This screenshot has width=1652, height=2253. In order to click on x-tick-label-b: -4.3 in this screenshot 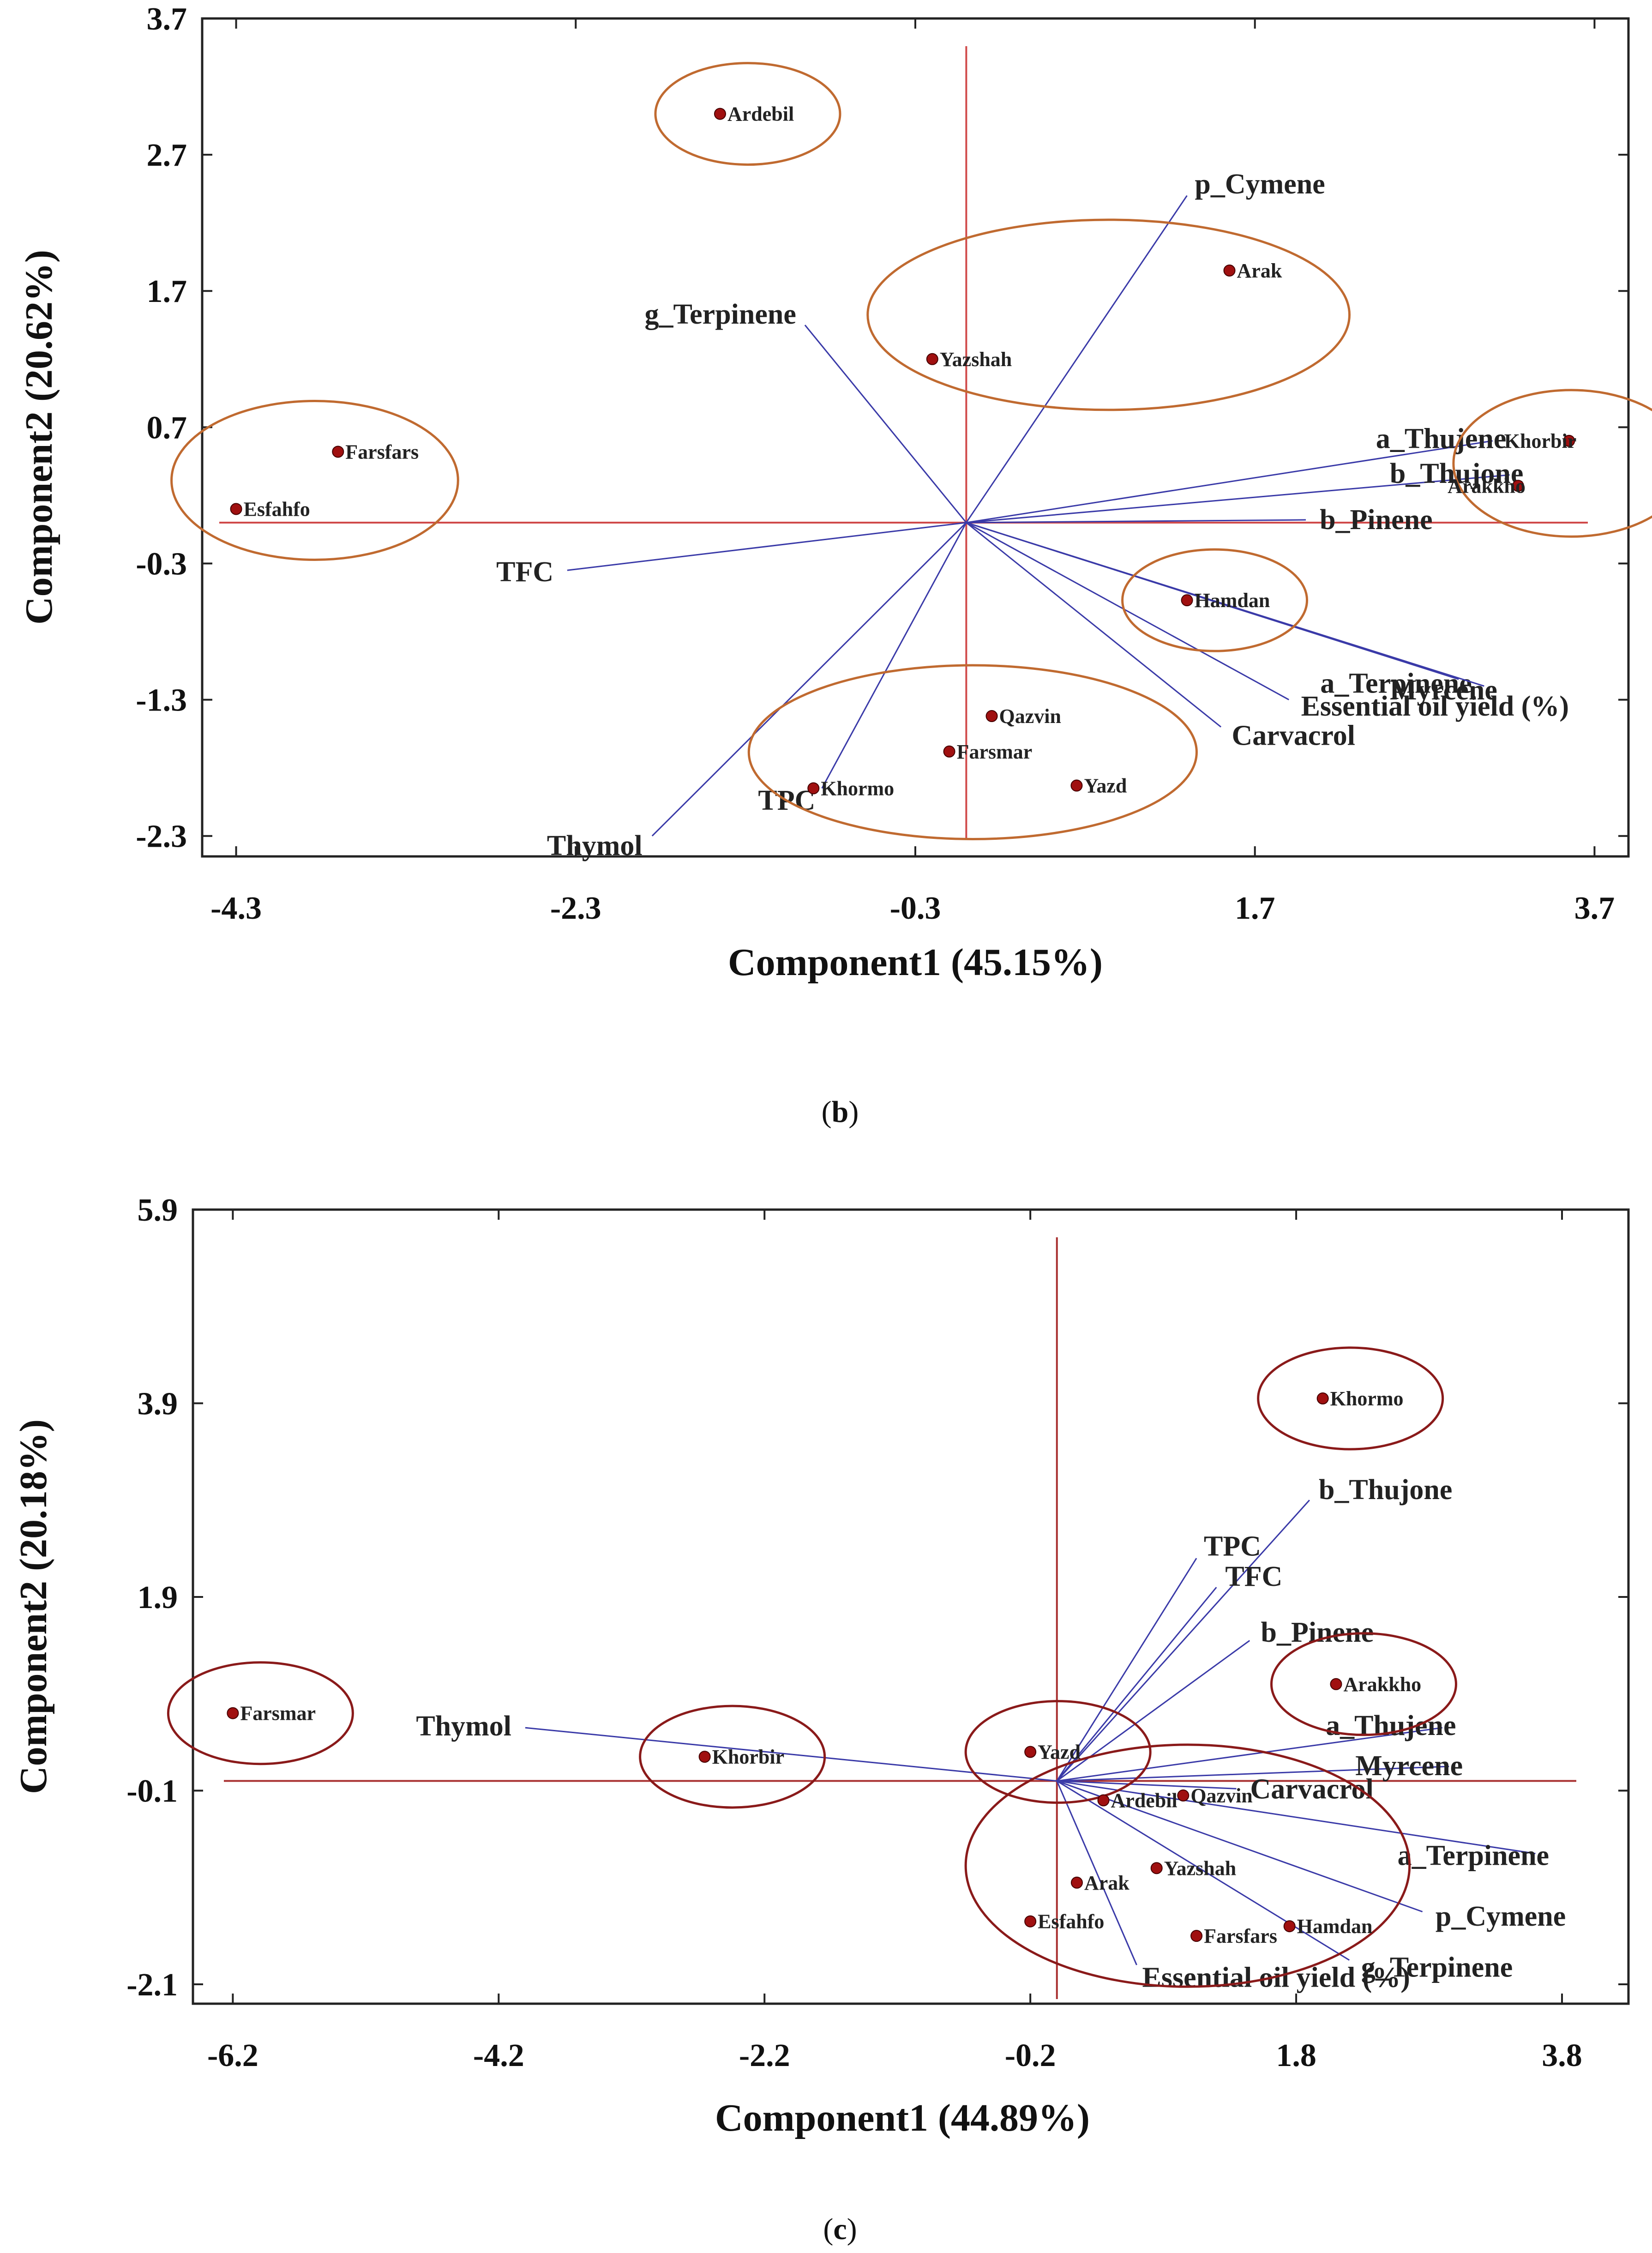, I will do `click(236, 908)`.